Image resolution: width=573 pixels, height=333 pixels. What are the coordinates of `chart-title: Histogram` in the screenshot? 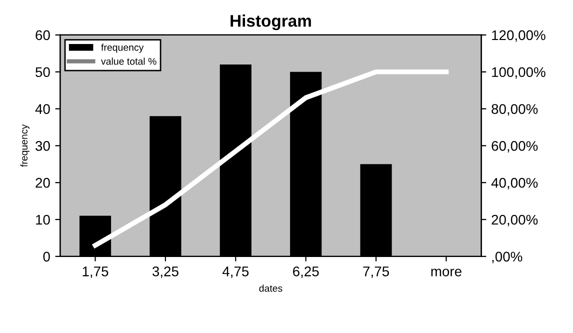 It's located at (270, 22).